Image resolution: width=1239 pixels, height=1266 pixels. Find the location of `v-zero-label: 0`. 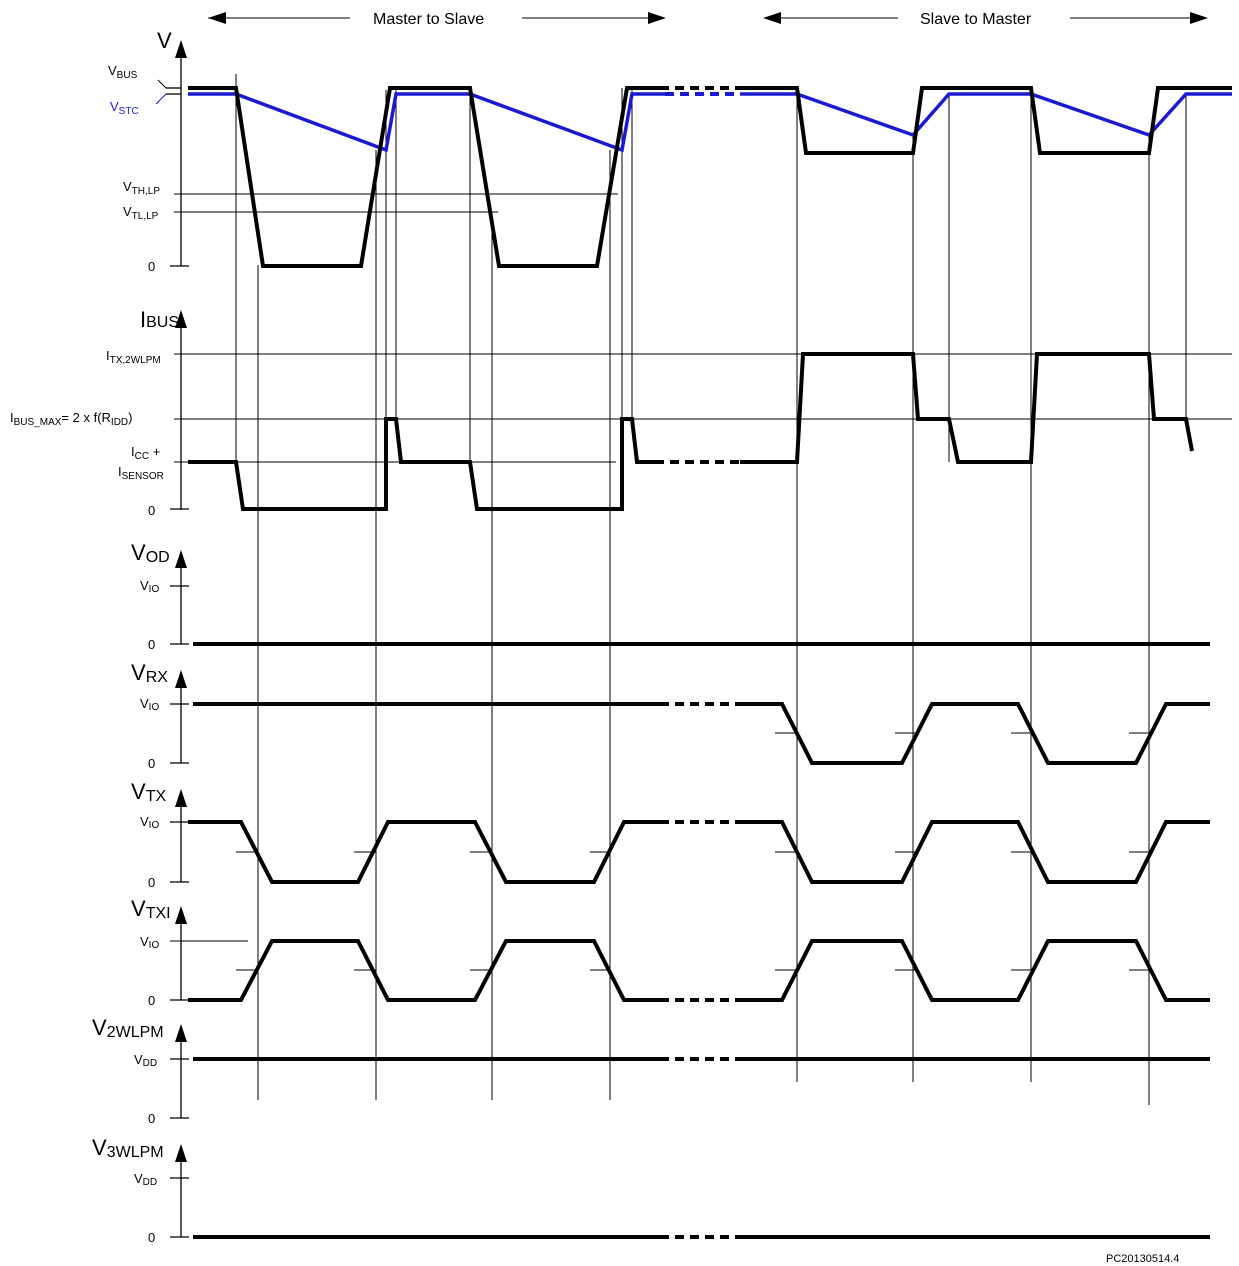

v-zero-label: 0 is located at coordinates (151, 266).